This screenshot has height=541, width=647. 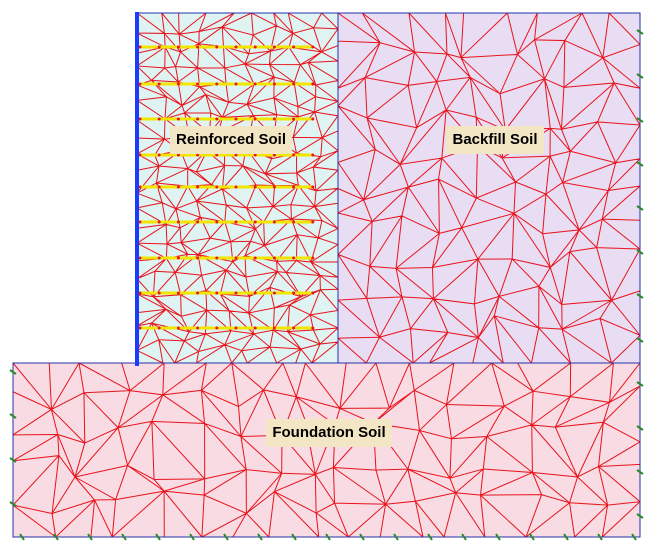 I want to click on reinforcements, so click(x=226, y=187).